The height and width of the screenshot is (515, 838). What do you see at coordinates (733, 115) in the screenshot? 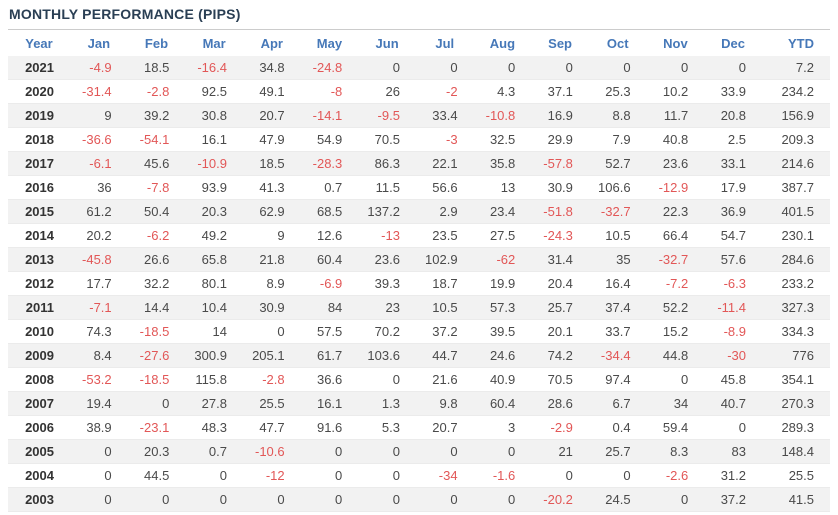
I see `value-cell: 20.8` at bounding box center [733, 115].